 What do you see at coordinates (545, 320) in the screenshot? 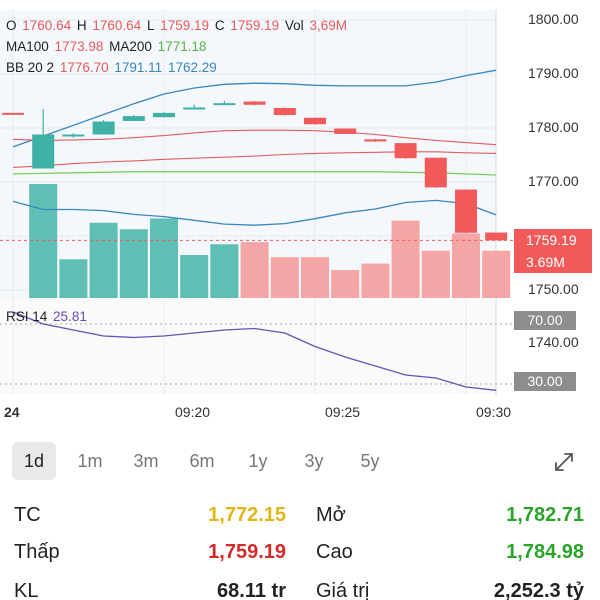
I see `rsi-70-tag: 70.00` at bounding box center [545, 320].